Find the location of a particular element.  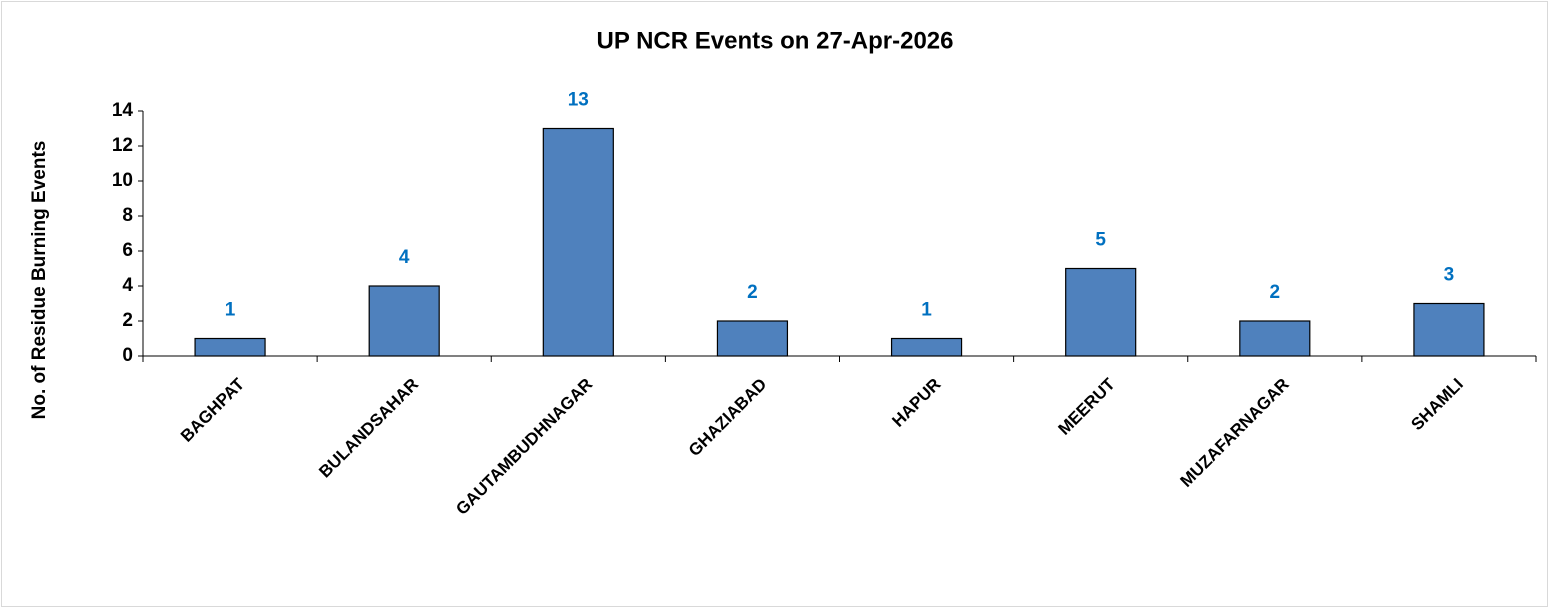

y-tick-label: 12 is located at coordinates (122, 145).